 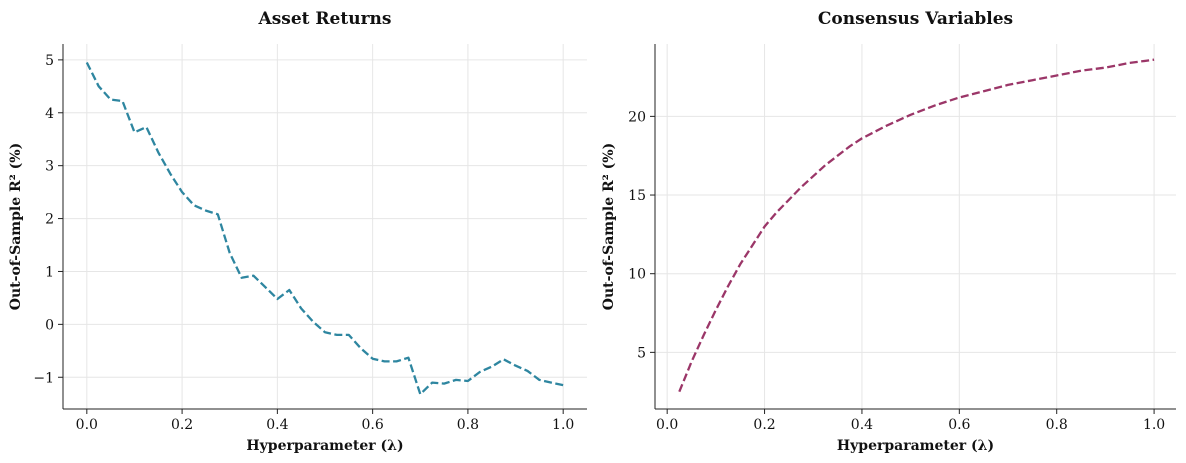 I want to click on y-tick-label: 3, so click(x=49, y=167).